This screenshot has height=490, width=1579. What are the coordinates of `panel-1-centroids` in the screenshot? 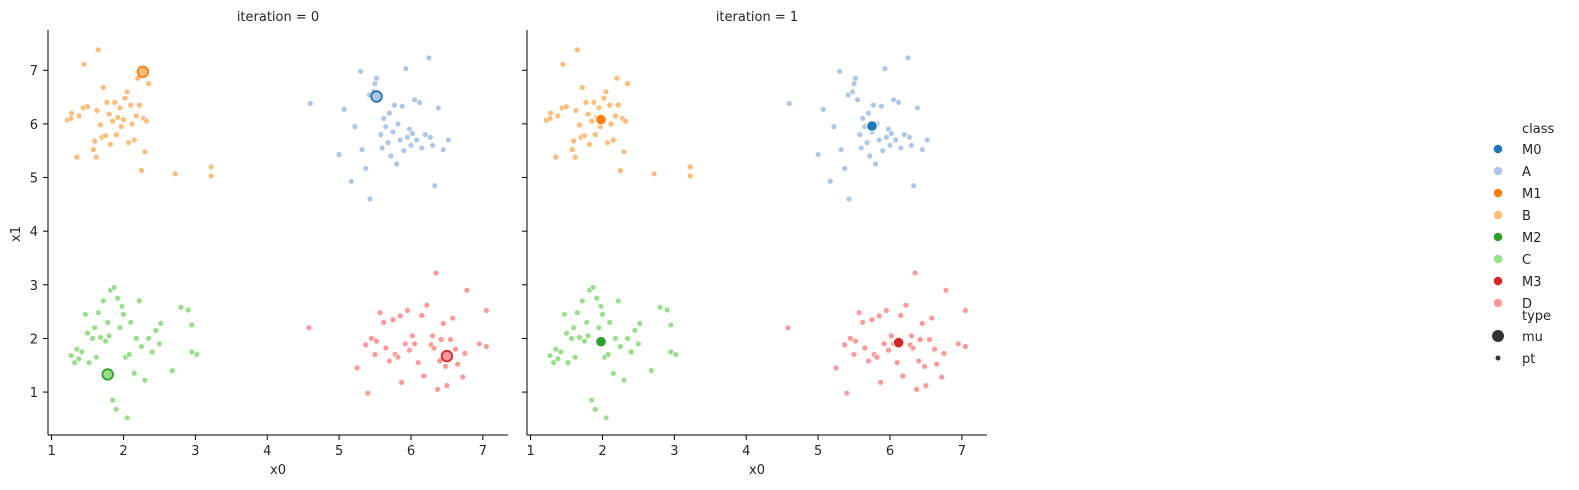 It's located at (750, 231).